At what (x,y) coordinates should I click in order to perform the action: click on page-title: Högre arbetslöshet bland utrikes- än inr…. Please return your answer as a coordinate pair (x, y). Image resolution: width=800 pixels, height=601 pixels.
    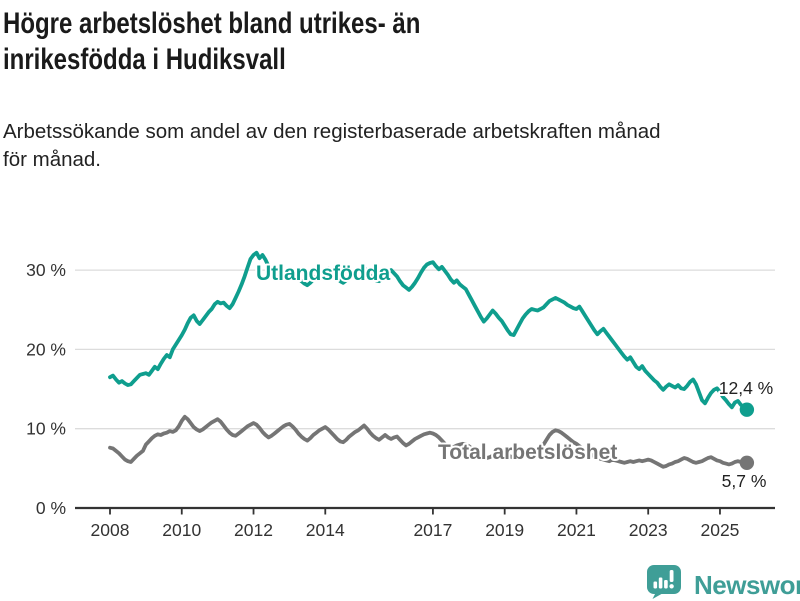
    Looking at the image, I should click on (211, 42).